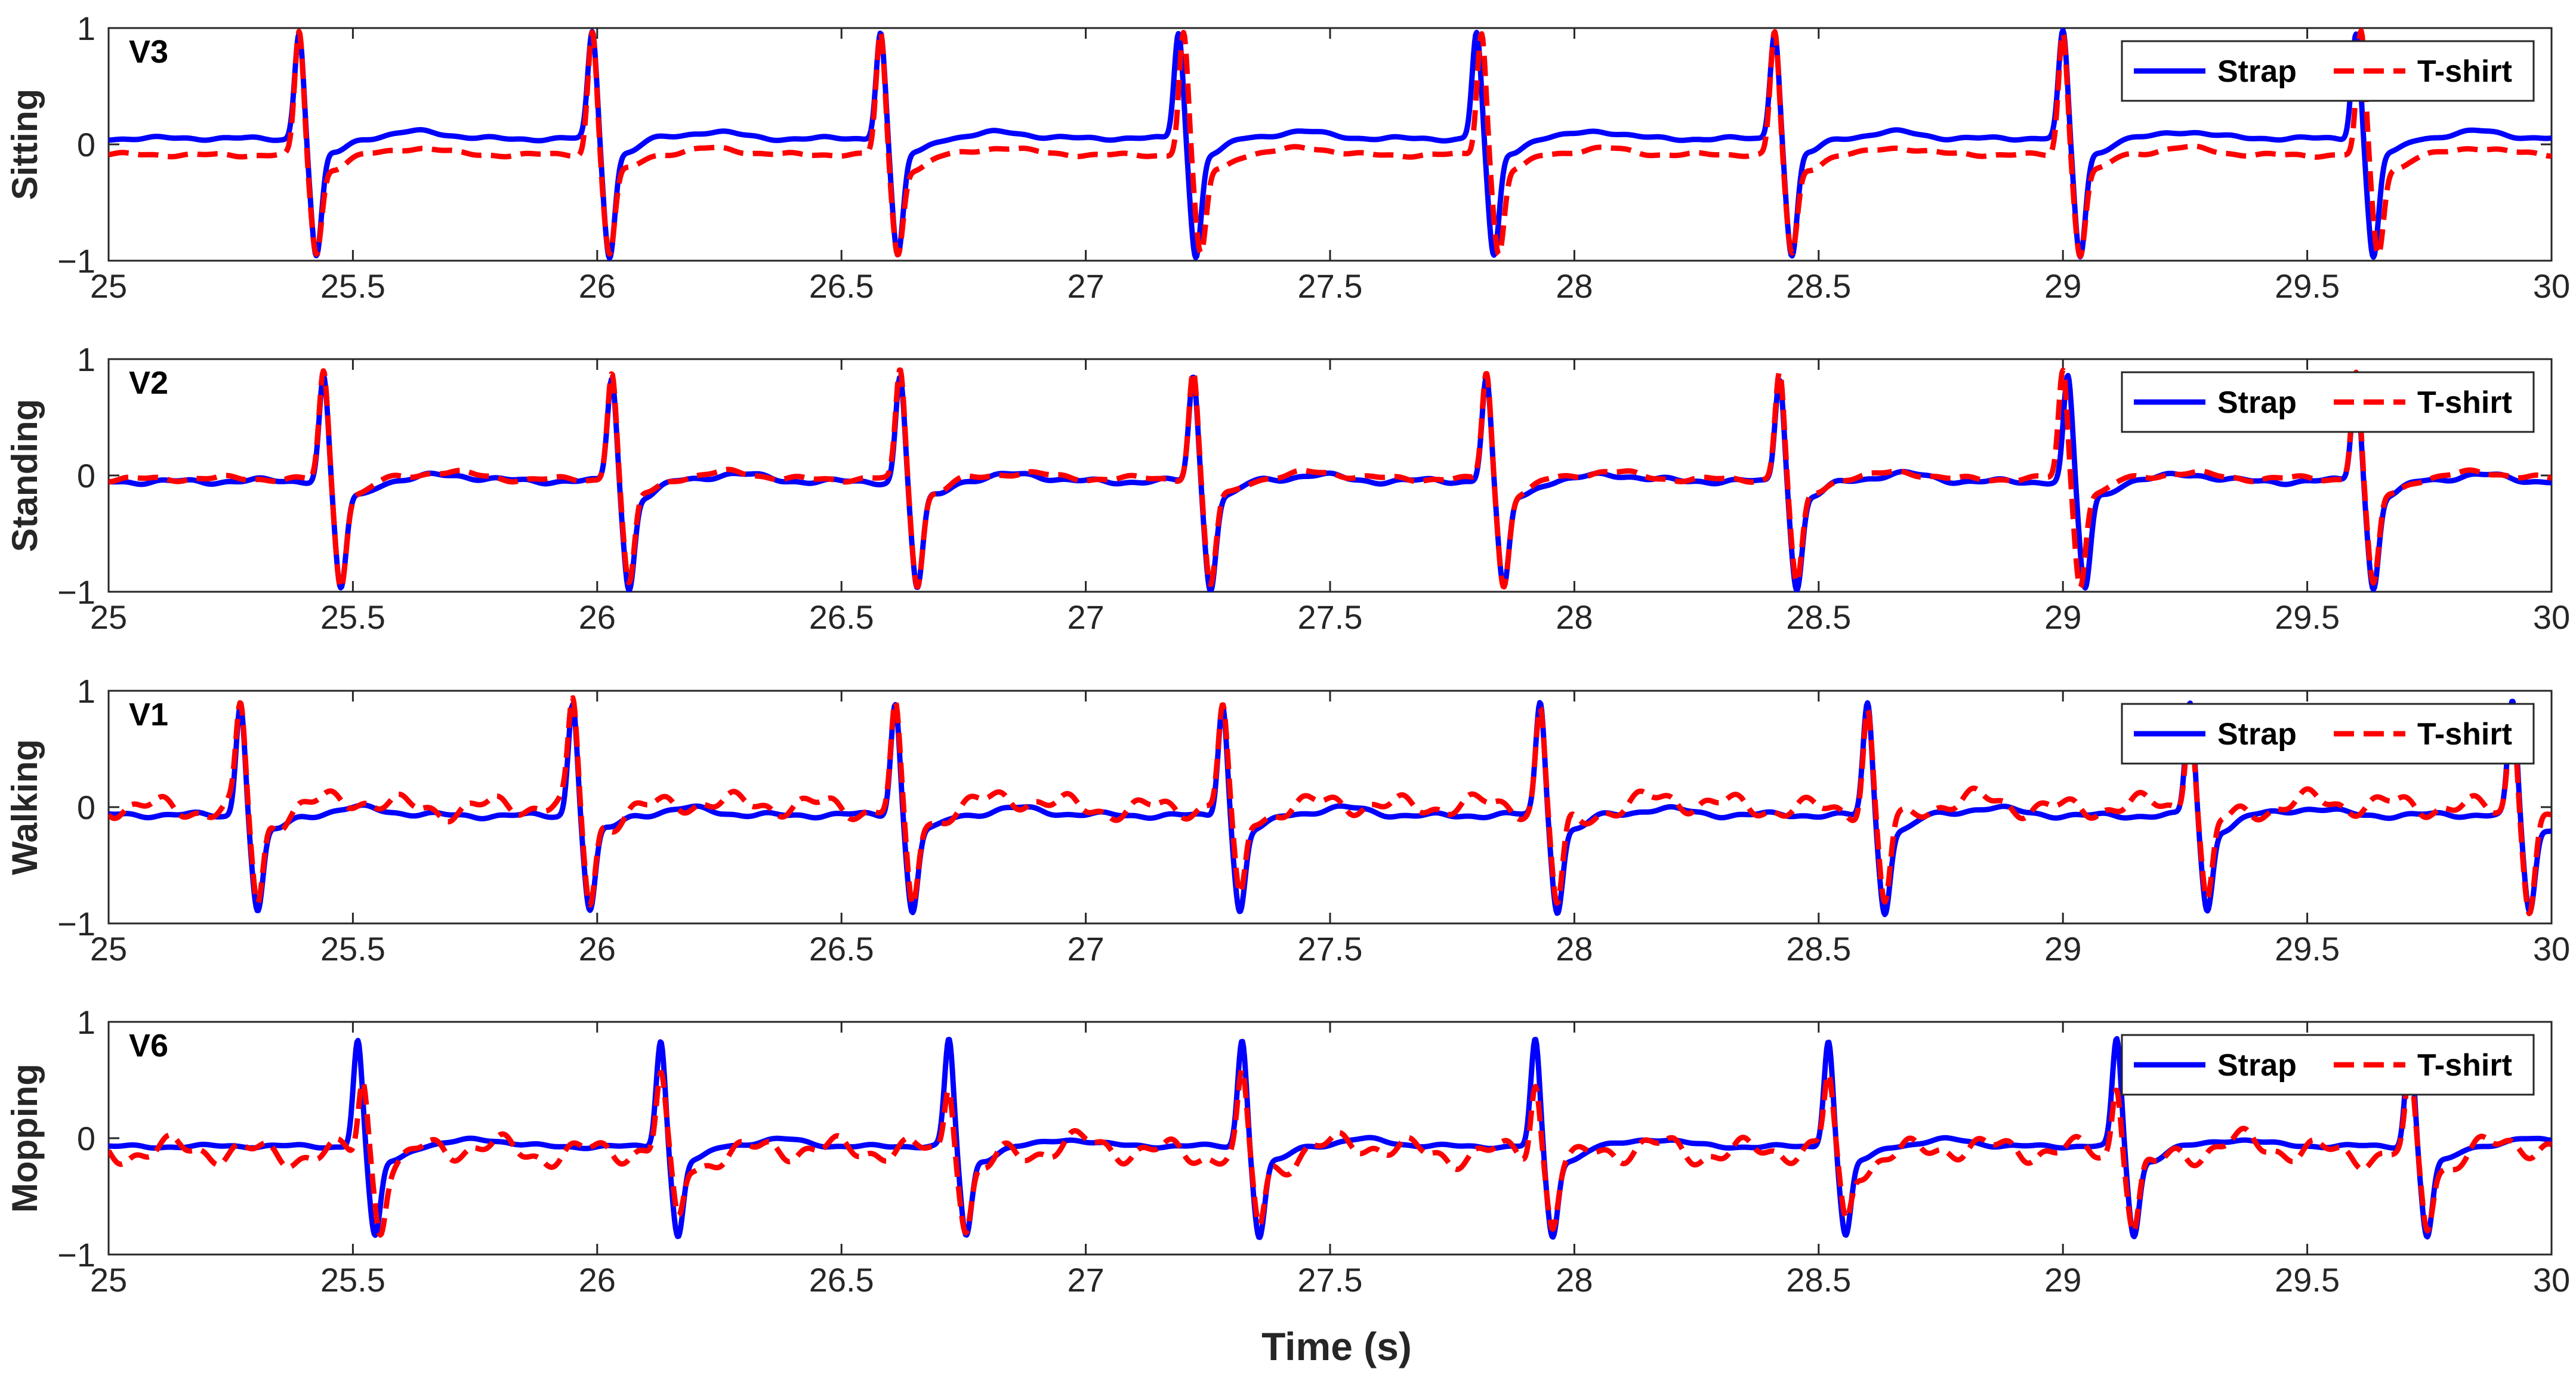 Image resolution: width=2576 pixels, height=1378 pixels. What do you see at coordinates (1336, 1346) in the screenshot?
I see `x-axis-label: Time (s)` at bounding box center [1336, 1346].